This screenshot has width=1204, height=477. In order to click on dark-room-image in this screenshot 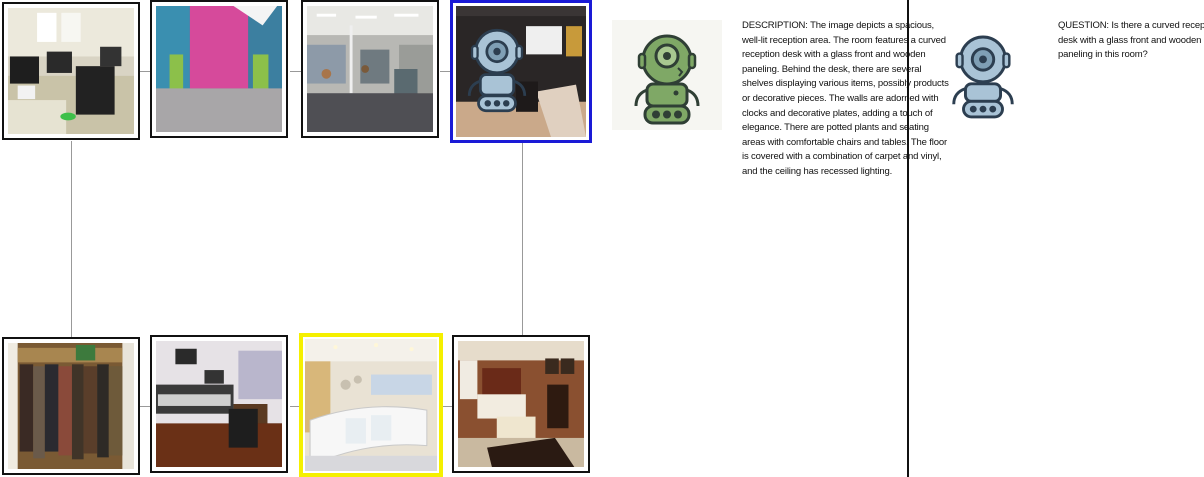, I will do `click(521, 71)`.